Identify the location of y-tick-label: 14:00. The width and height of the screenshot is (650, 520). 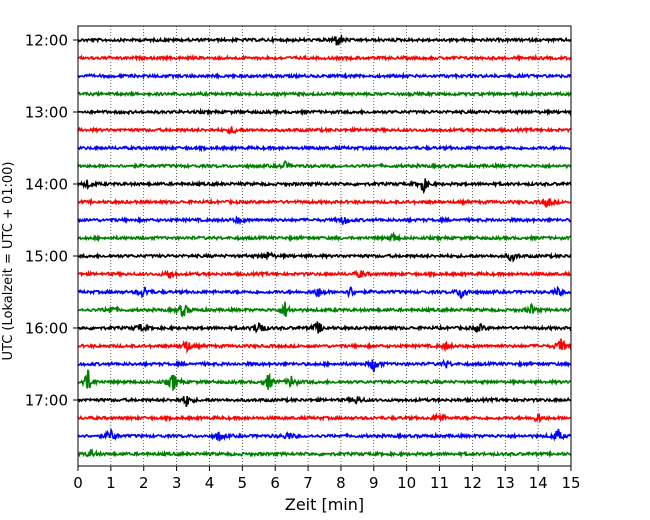
(46, 185).